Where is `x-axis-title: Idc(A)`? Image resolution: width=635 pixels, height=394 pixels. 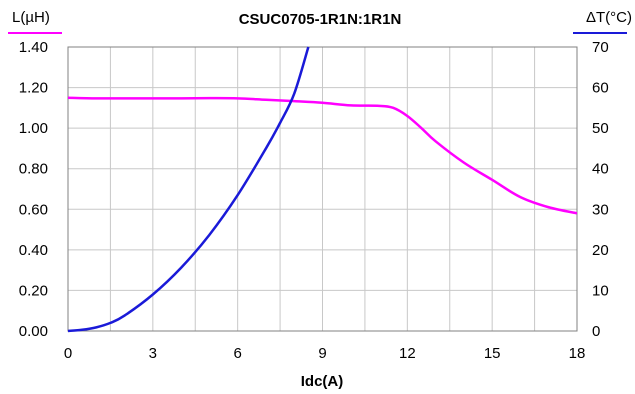
x-axis-title: Idc(A) is located at coordinates (322, 381).